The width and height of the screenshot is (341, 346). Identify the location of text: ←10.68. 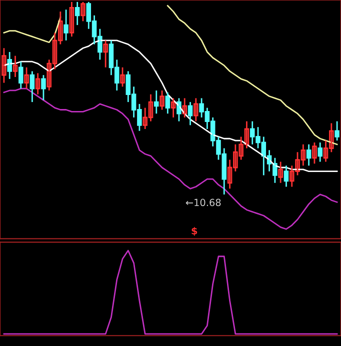
(203, 202).